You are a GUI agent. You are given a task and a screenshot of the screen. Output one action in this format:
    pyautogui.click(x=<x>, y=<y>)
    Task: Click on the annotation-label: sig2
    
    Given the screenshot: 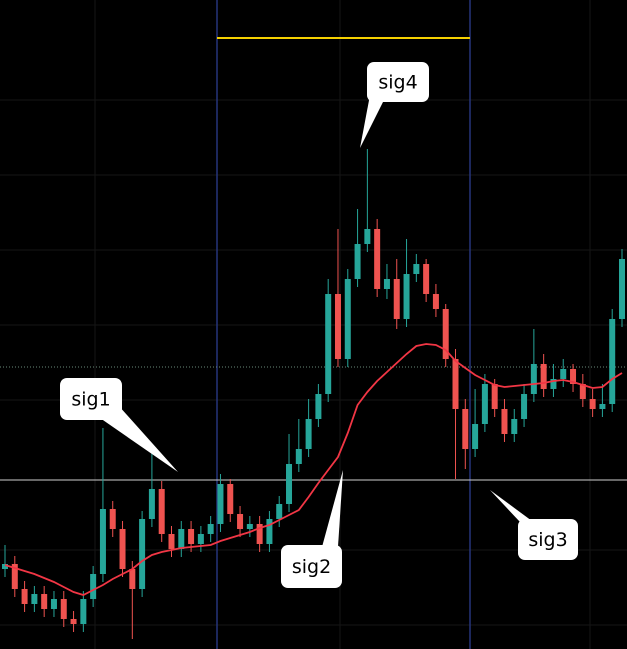 What is the action you would take?
    pyautogui.click(x=311, y=567)
    